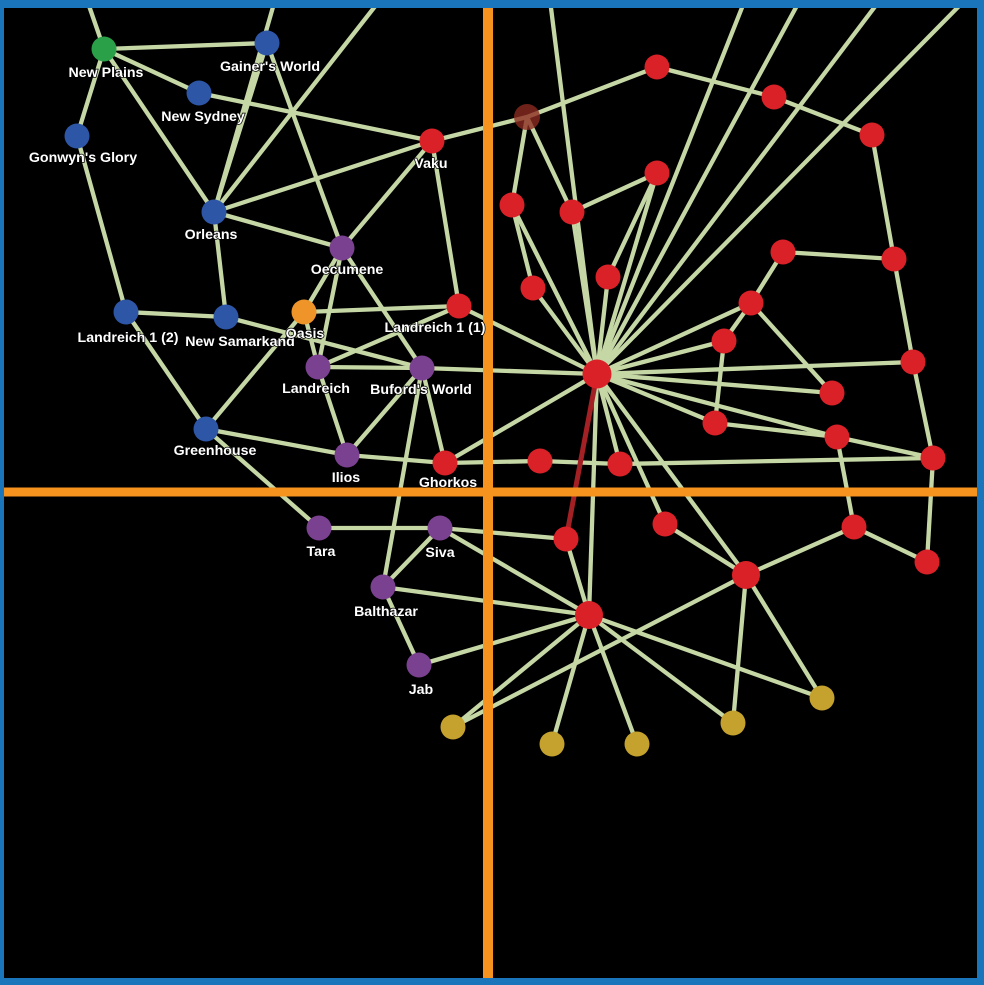 The height and width of the screenshot is (985, 984). I want to click on node-r25, so click(927, 562).